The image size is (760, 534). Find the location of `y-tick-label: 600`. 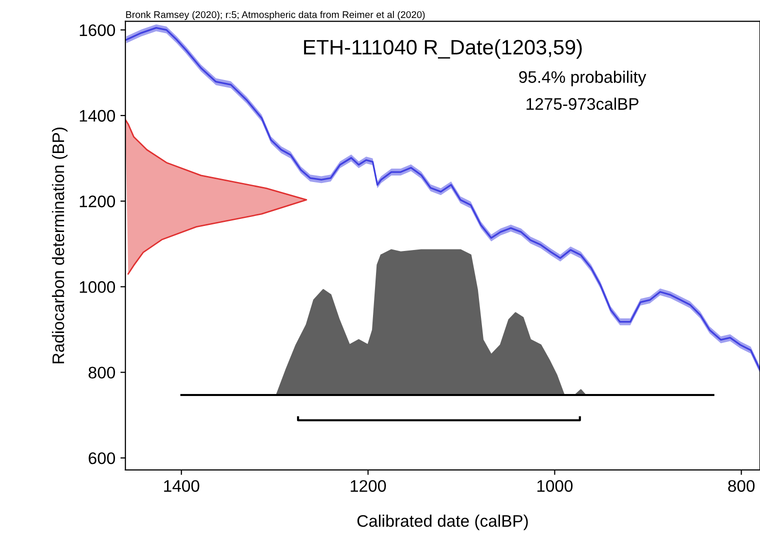

y-tick-label: 600 is located at coordinates (102, 458).